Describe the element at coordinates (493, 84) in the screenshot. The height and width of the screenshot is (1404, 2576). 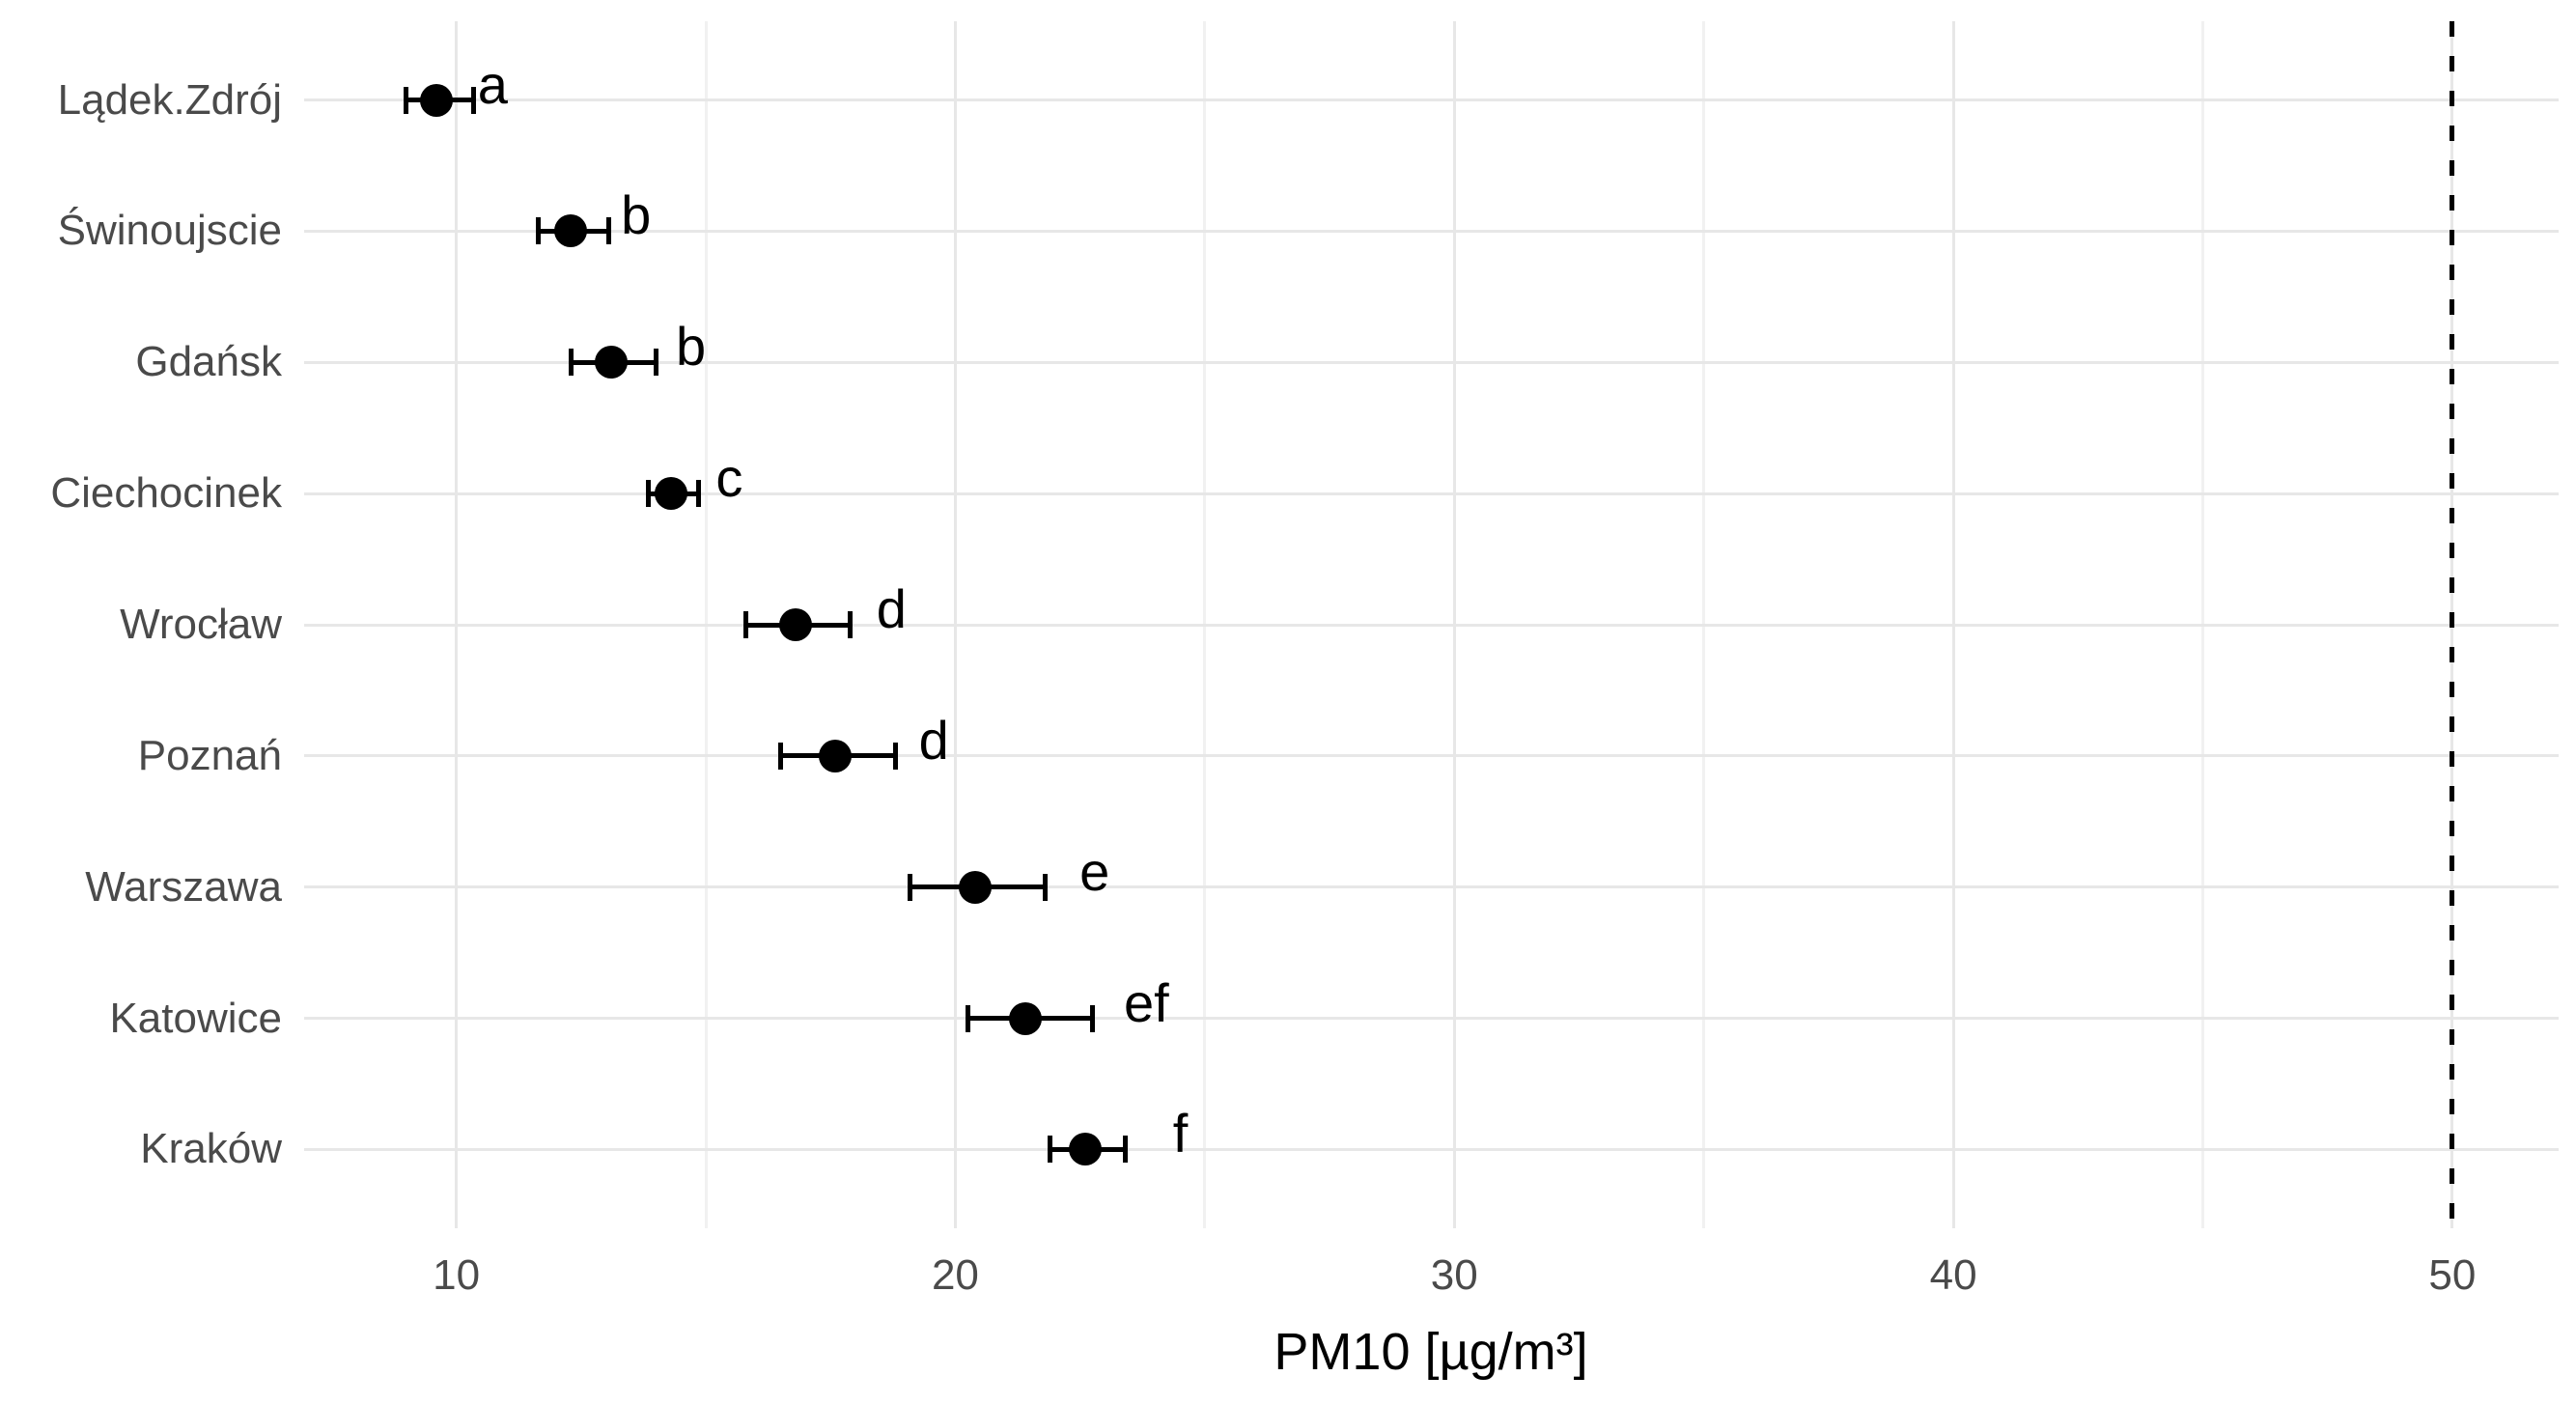
I see `significance-letter: a` at that location.